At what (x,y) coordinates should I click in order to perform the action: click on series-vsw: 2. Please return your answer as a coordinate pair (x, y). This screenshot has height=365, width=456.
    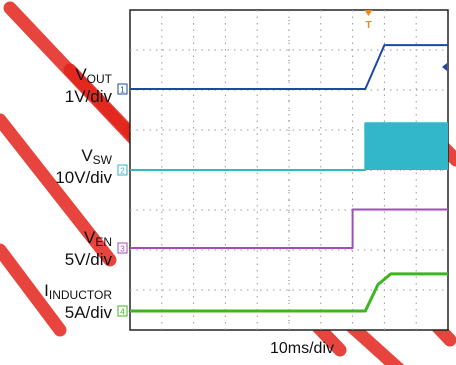
    Looking at the image, I should click on (282, 149).